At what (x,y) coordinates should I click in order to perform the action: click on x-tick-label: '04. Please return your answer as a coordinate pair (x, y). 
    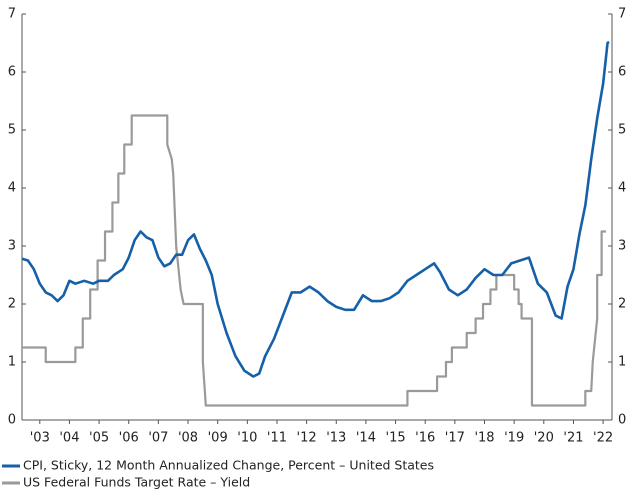
    Looking at the image, I should click on (69, 438).